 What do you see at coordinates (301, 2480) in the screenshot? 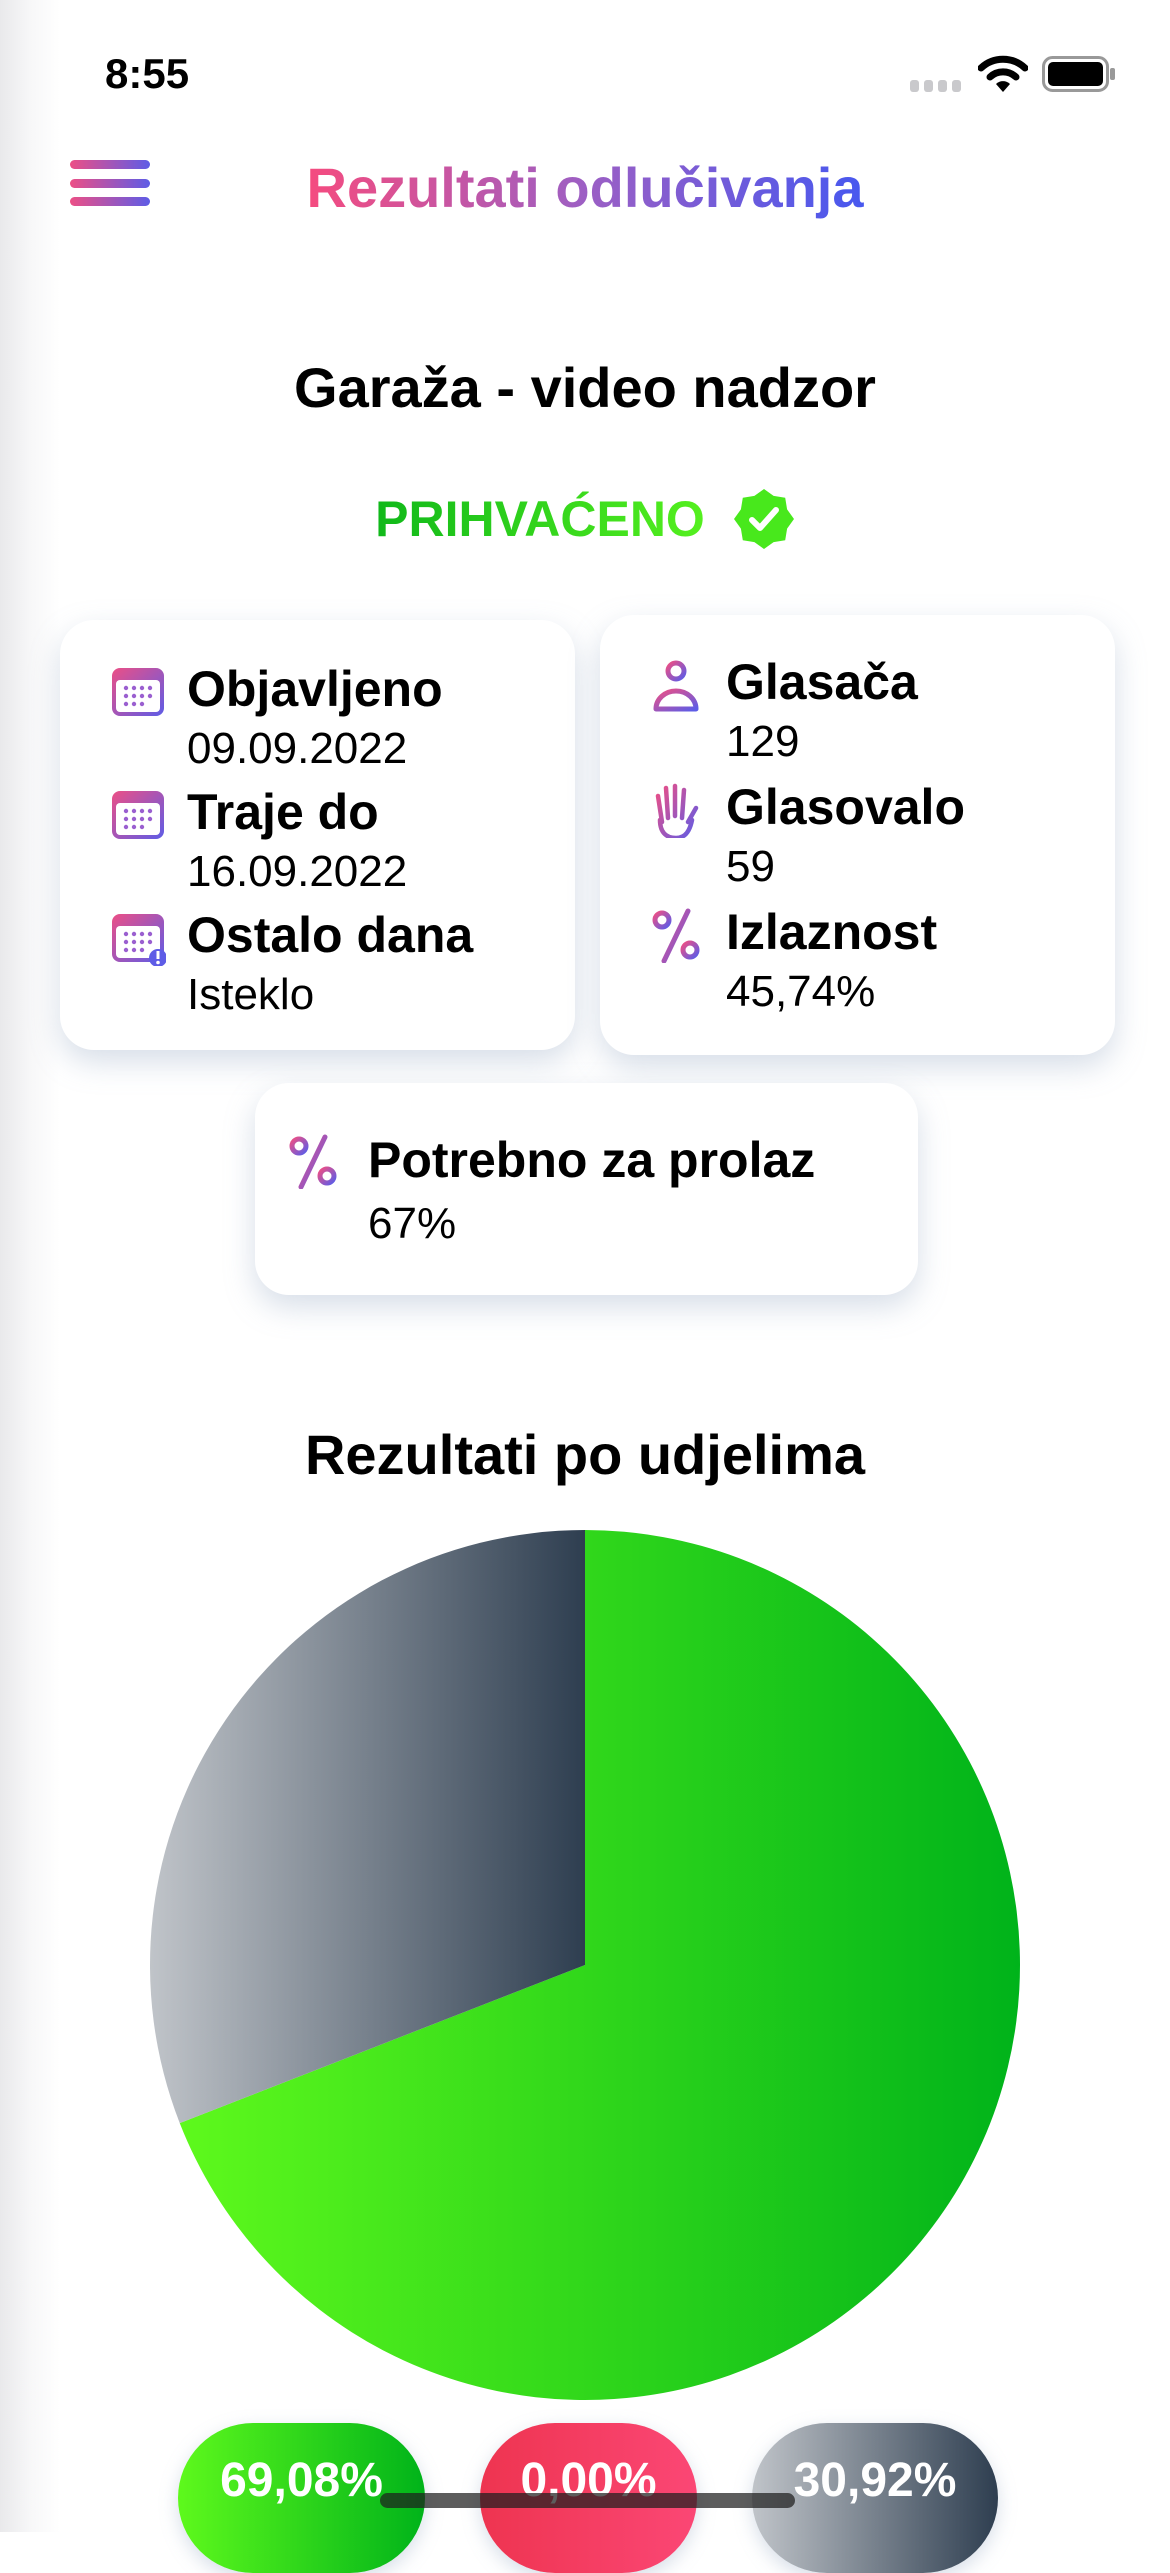
I see `legend-pill-label: 69,08%` at bounding box center [301, 2480].